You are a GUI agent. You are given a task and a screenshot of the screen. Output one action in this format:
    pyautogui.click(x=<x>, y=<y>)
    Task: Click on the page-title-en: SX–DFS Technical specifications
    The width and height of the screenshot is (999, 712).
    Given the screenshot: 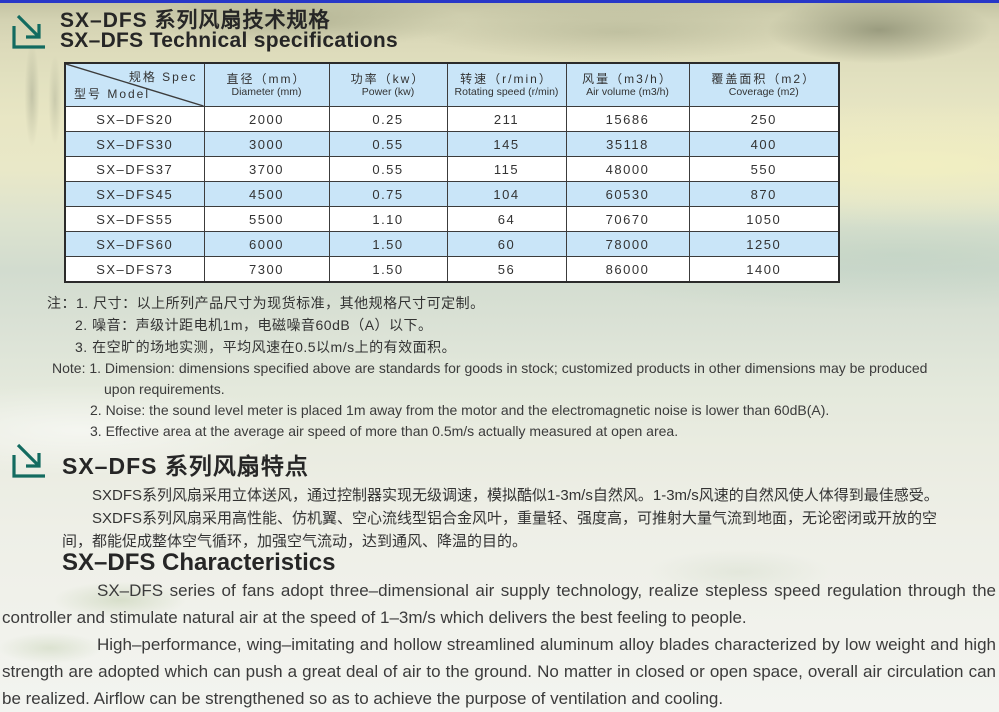 What is the action you would take?
    pyautogui.click(x=229, y=40)
    